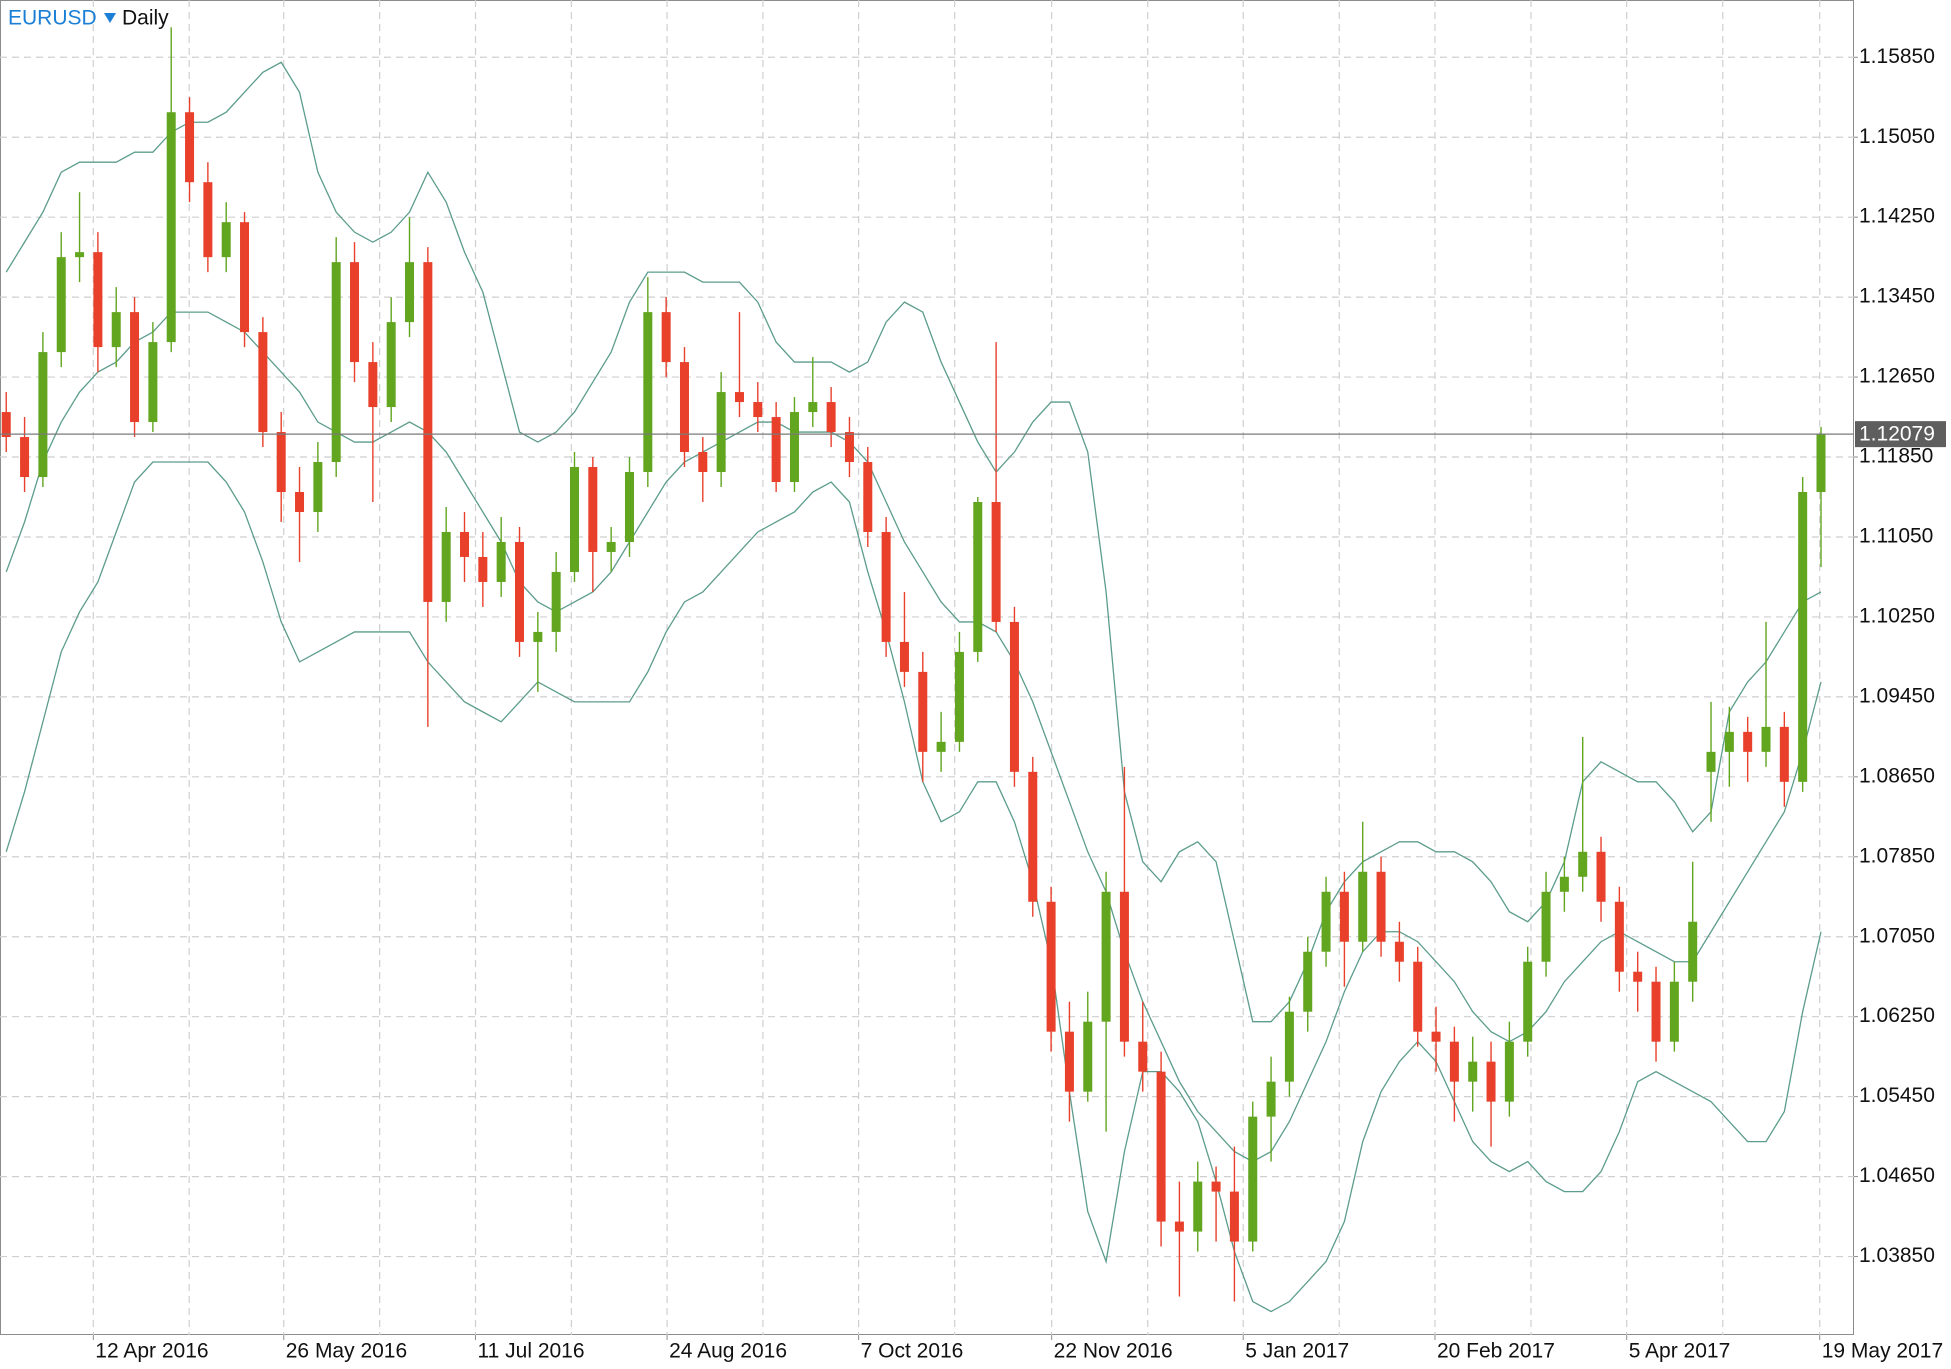  I want to click on last-price-label: 1.12079, so click(1897, 434).